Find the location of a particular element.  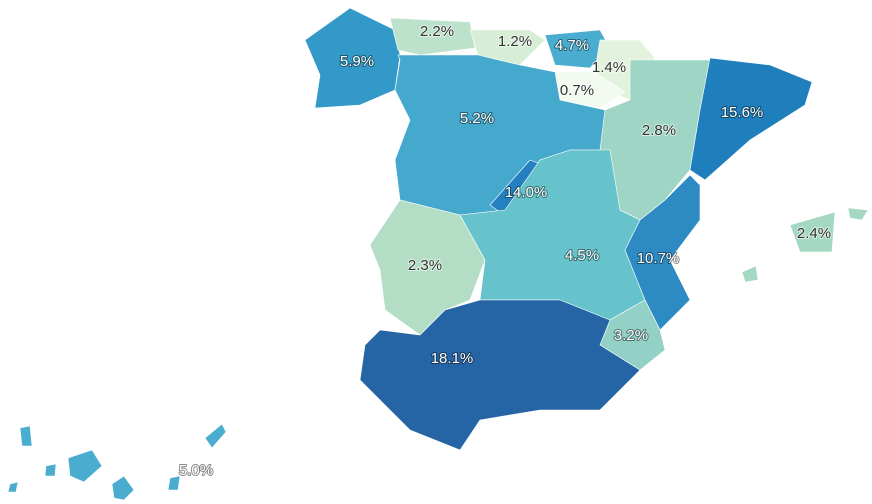

region-label: 2.8% is located at coordinates (659, 130).